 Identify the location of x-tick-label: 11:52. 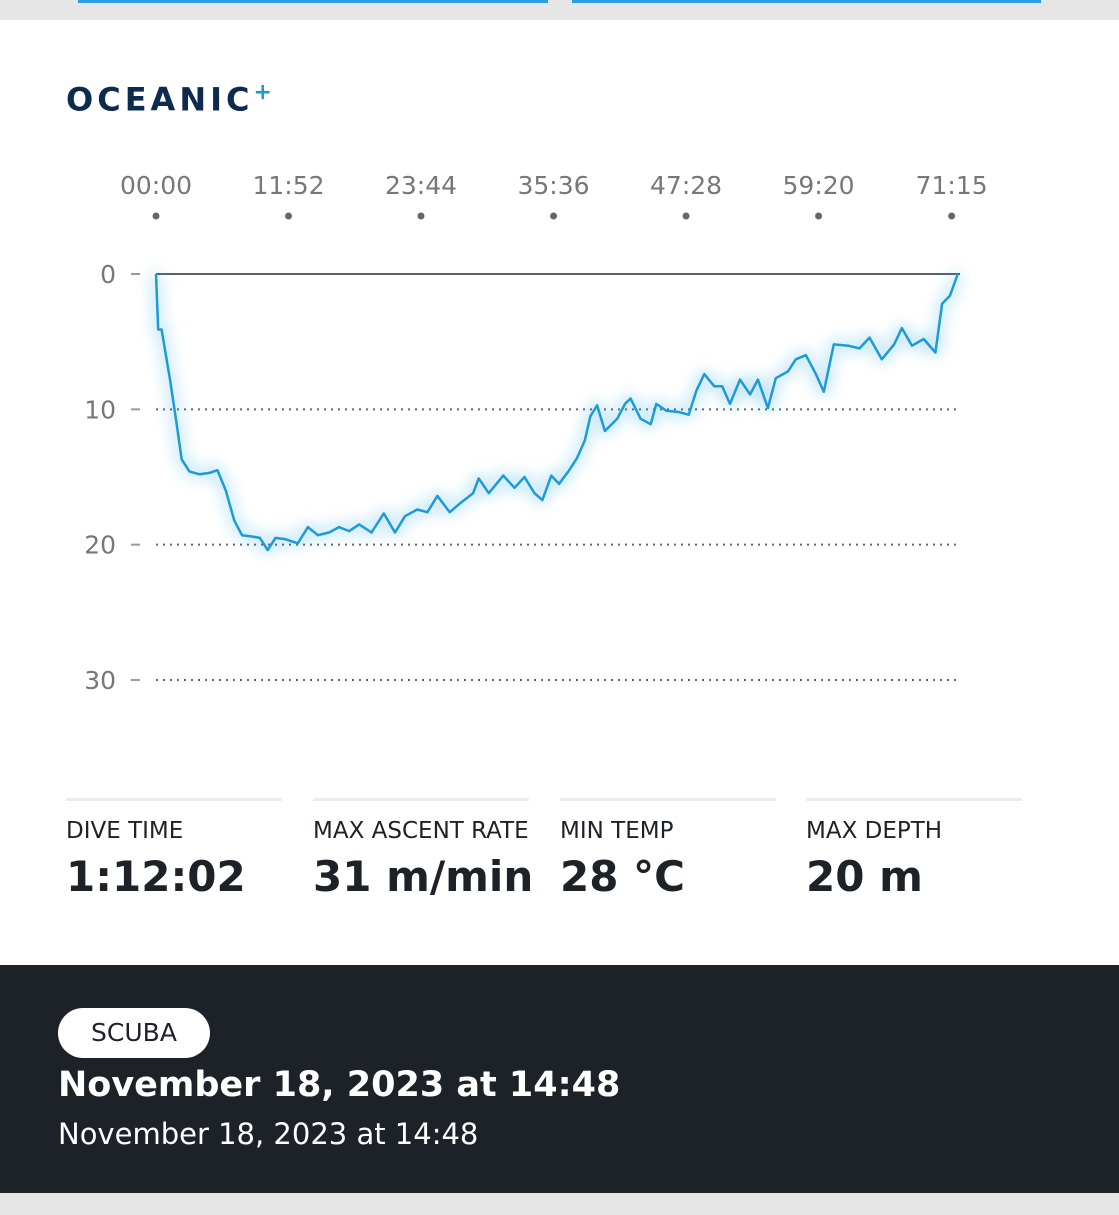
(288, 185).